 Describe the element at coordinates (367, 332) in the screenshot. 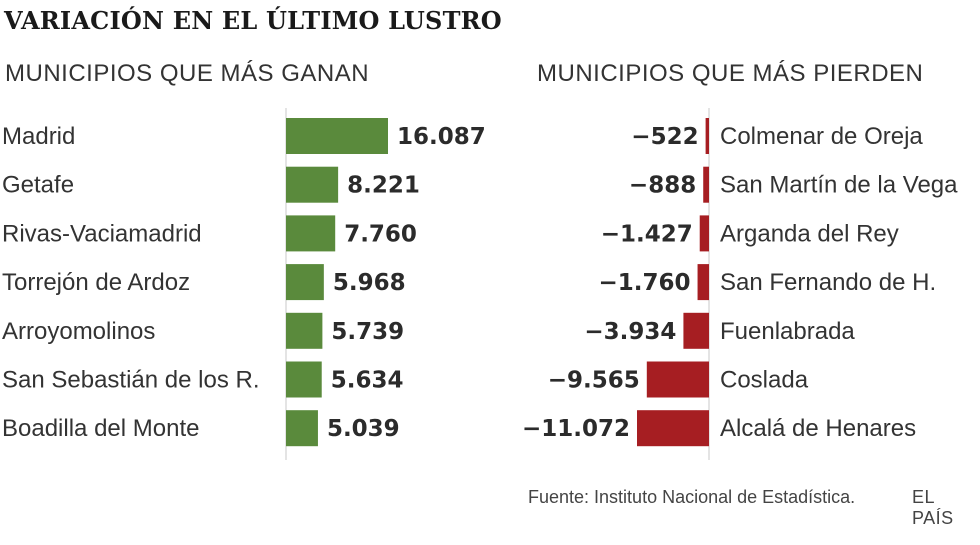

I see `gain-value-label: 5.739` at that location.